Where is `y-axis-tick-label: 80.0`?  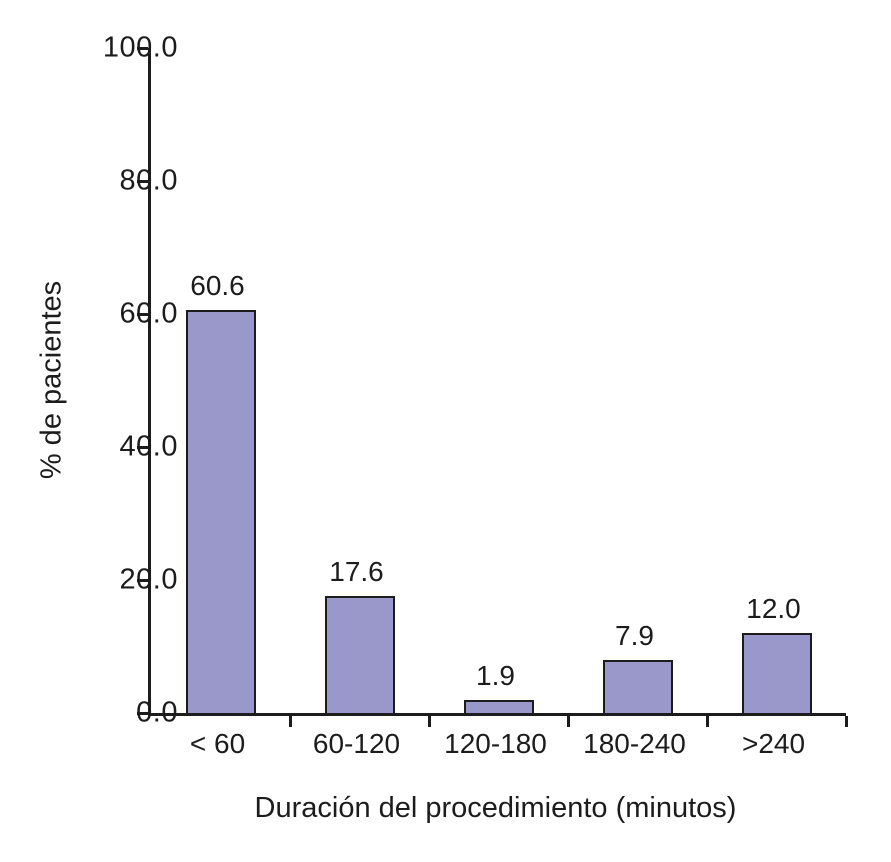 y-axis-tick-label: 80.0 is located at coordinates (148, 180).